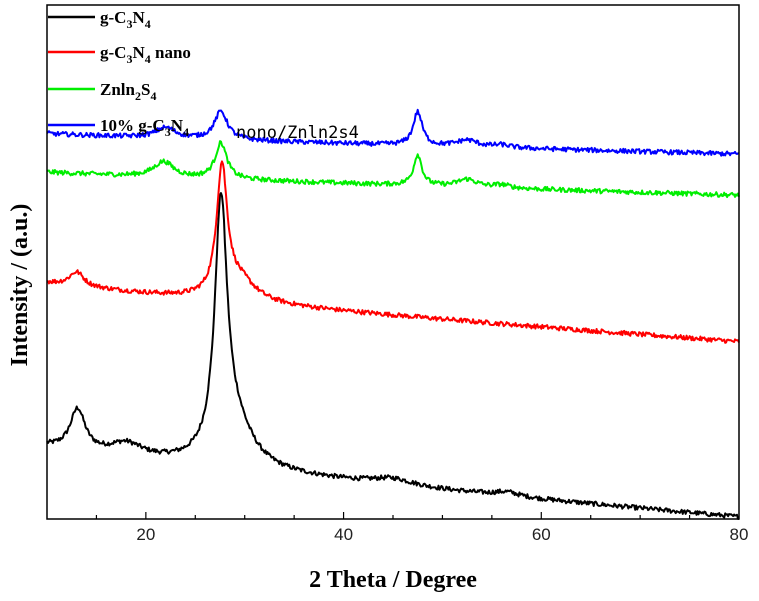 This screenshot has height=601, width=759. Describe the element at coordinates (343, 534) in the screenshot. I see `x-tick-label: 40` at that location.